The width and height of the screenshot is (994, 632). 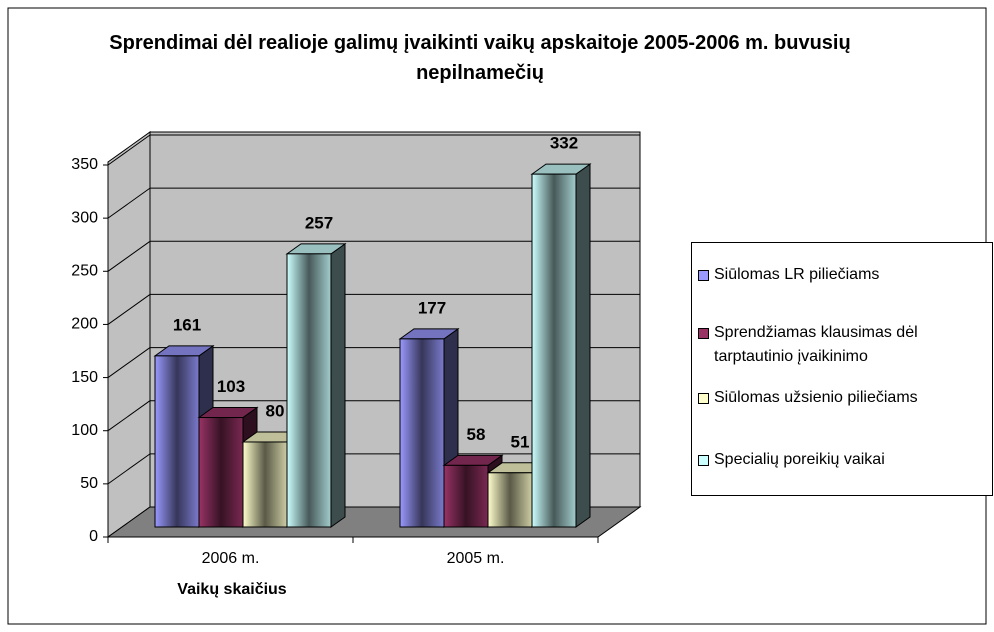 I want to click on data-label: 332, so click(x=564, y=143).